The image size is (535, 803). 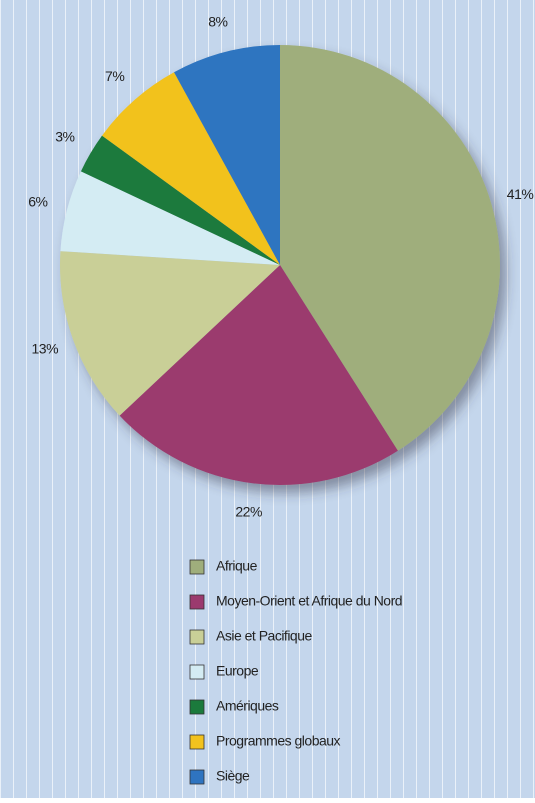 I want to click on legend-label: Programmes globaux, so click(x=278, y=741).